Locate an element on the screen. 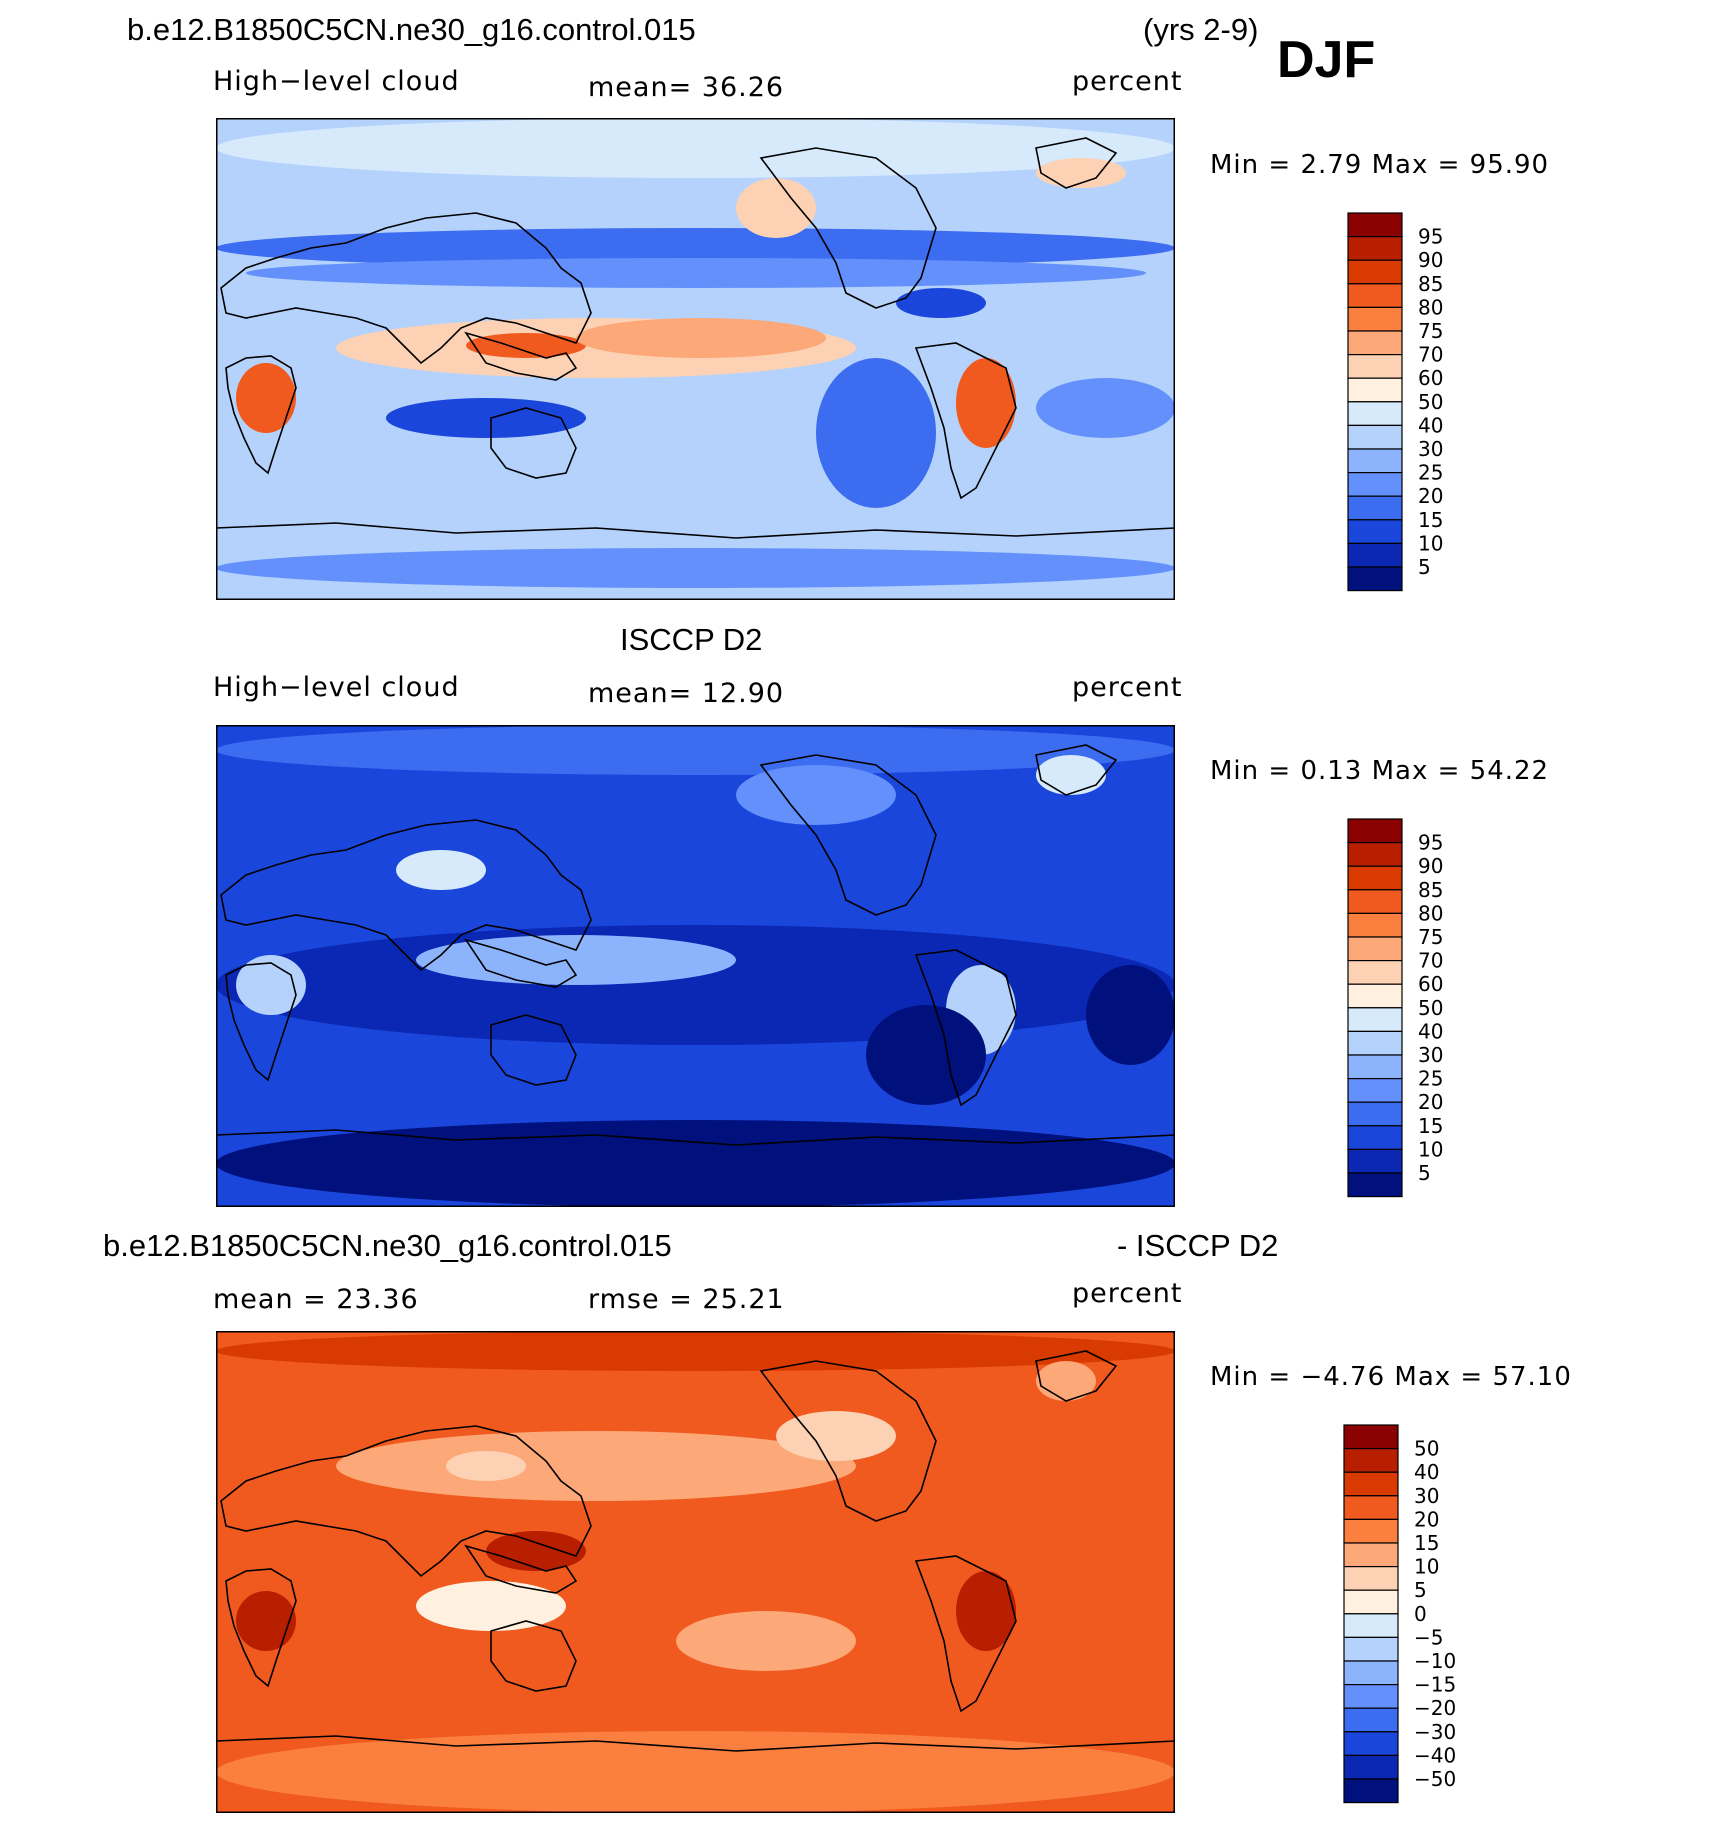 The height and width of the screenshot is (1836, 1710). panel2-units: percent is located at coordinates (1127, 687).